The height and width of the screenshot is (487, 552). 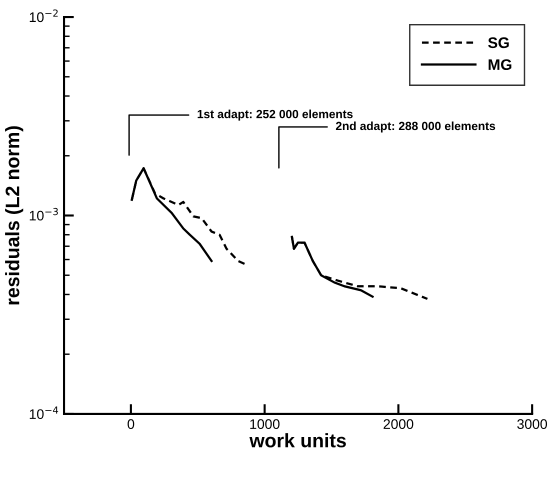 What do you see at coordinates (416, 126) in the screenshot?
I see `annotation: 2nd adapt: 288 000 elements` at bounding box center [416, 126].